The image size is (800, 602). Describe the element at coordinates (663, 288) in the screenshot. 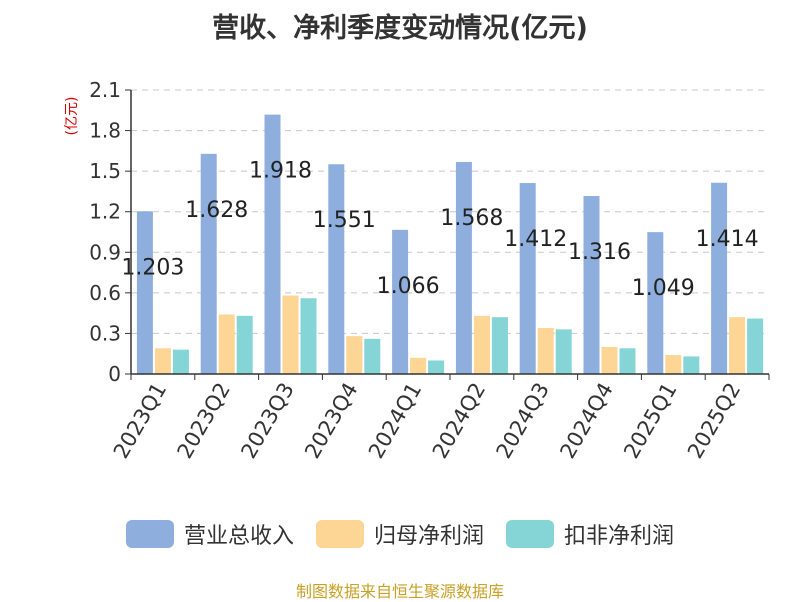

I see `data-label: 1.049` at that location.